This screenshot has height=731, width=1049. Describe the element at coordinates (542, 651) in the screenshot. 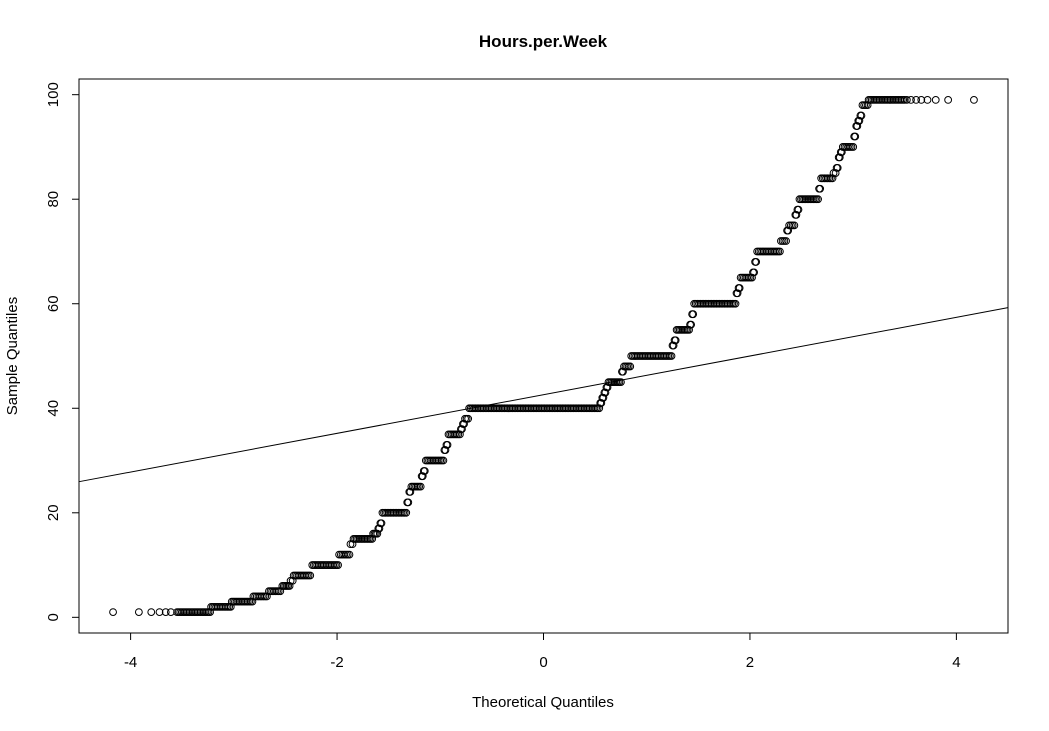

I see `x-axis: -4 -2 0 2 4` at that location.